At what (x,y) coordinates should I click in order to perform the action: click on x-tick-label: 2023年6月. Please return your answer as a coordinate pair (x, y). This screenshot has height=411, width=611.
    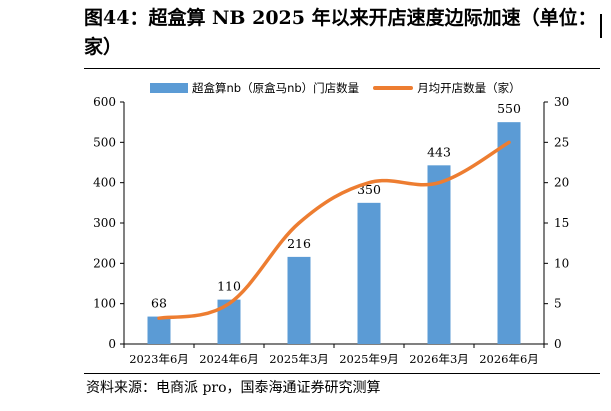
    Looking at the image, I should click on (159, 359).